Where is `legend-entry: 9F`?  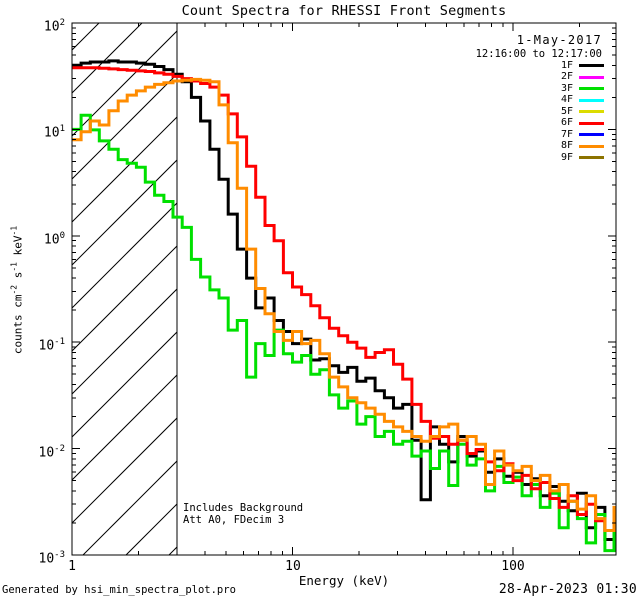 legend-entry: 9F is located at coordinates (582, 158).